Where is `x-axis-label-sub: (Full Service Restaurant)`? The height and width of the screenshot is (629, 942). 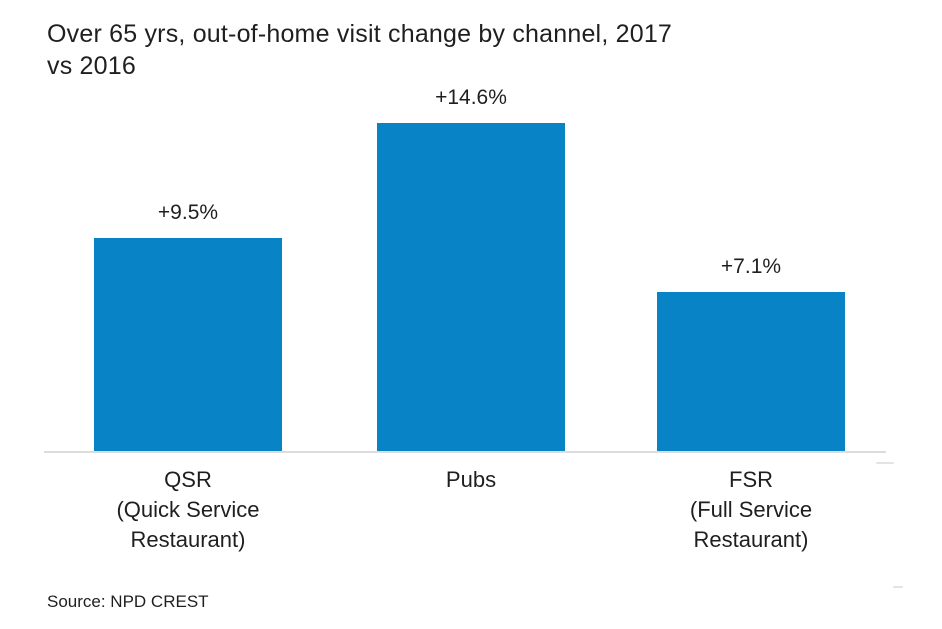 x-axis-label-sub: (Full Service Restaurant) is located at coordinates (751, 524).